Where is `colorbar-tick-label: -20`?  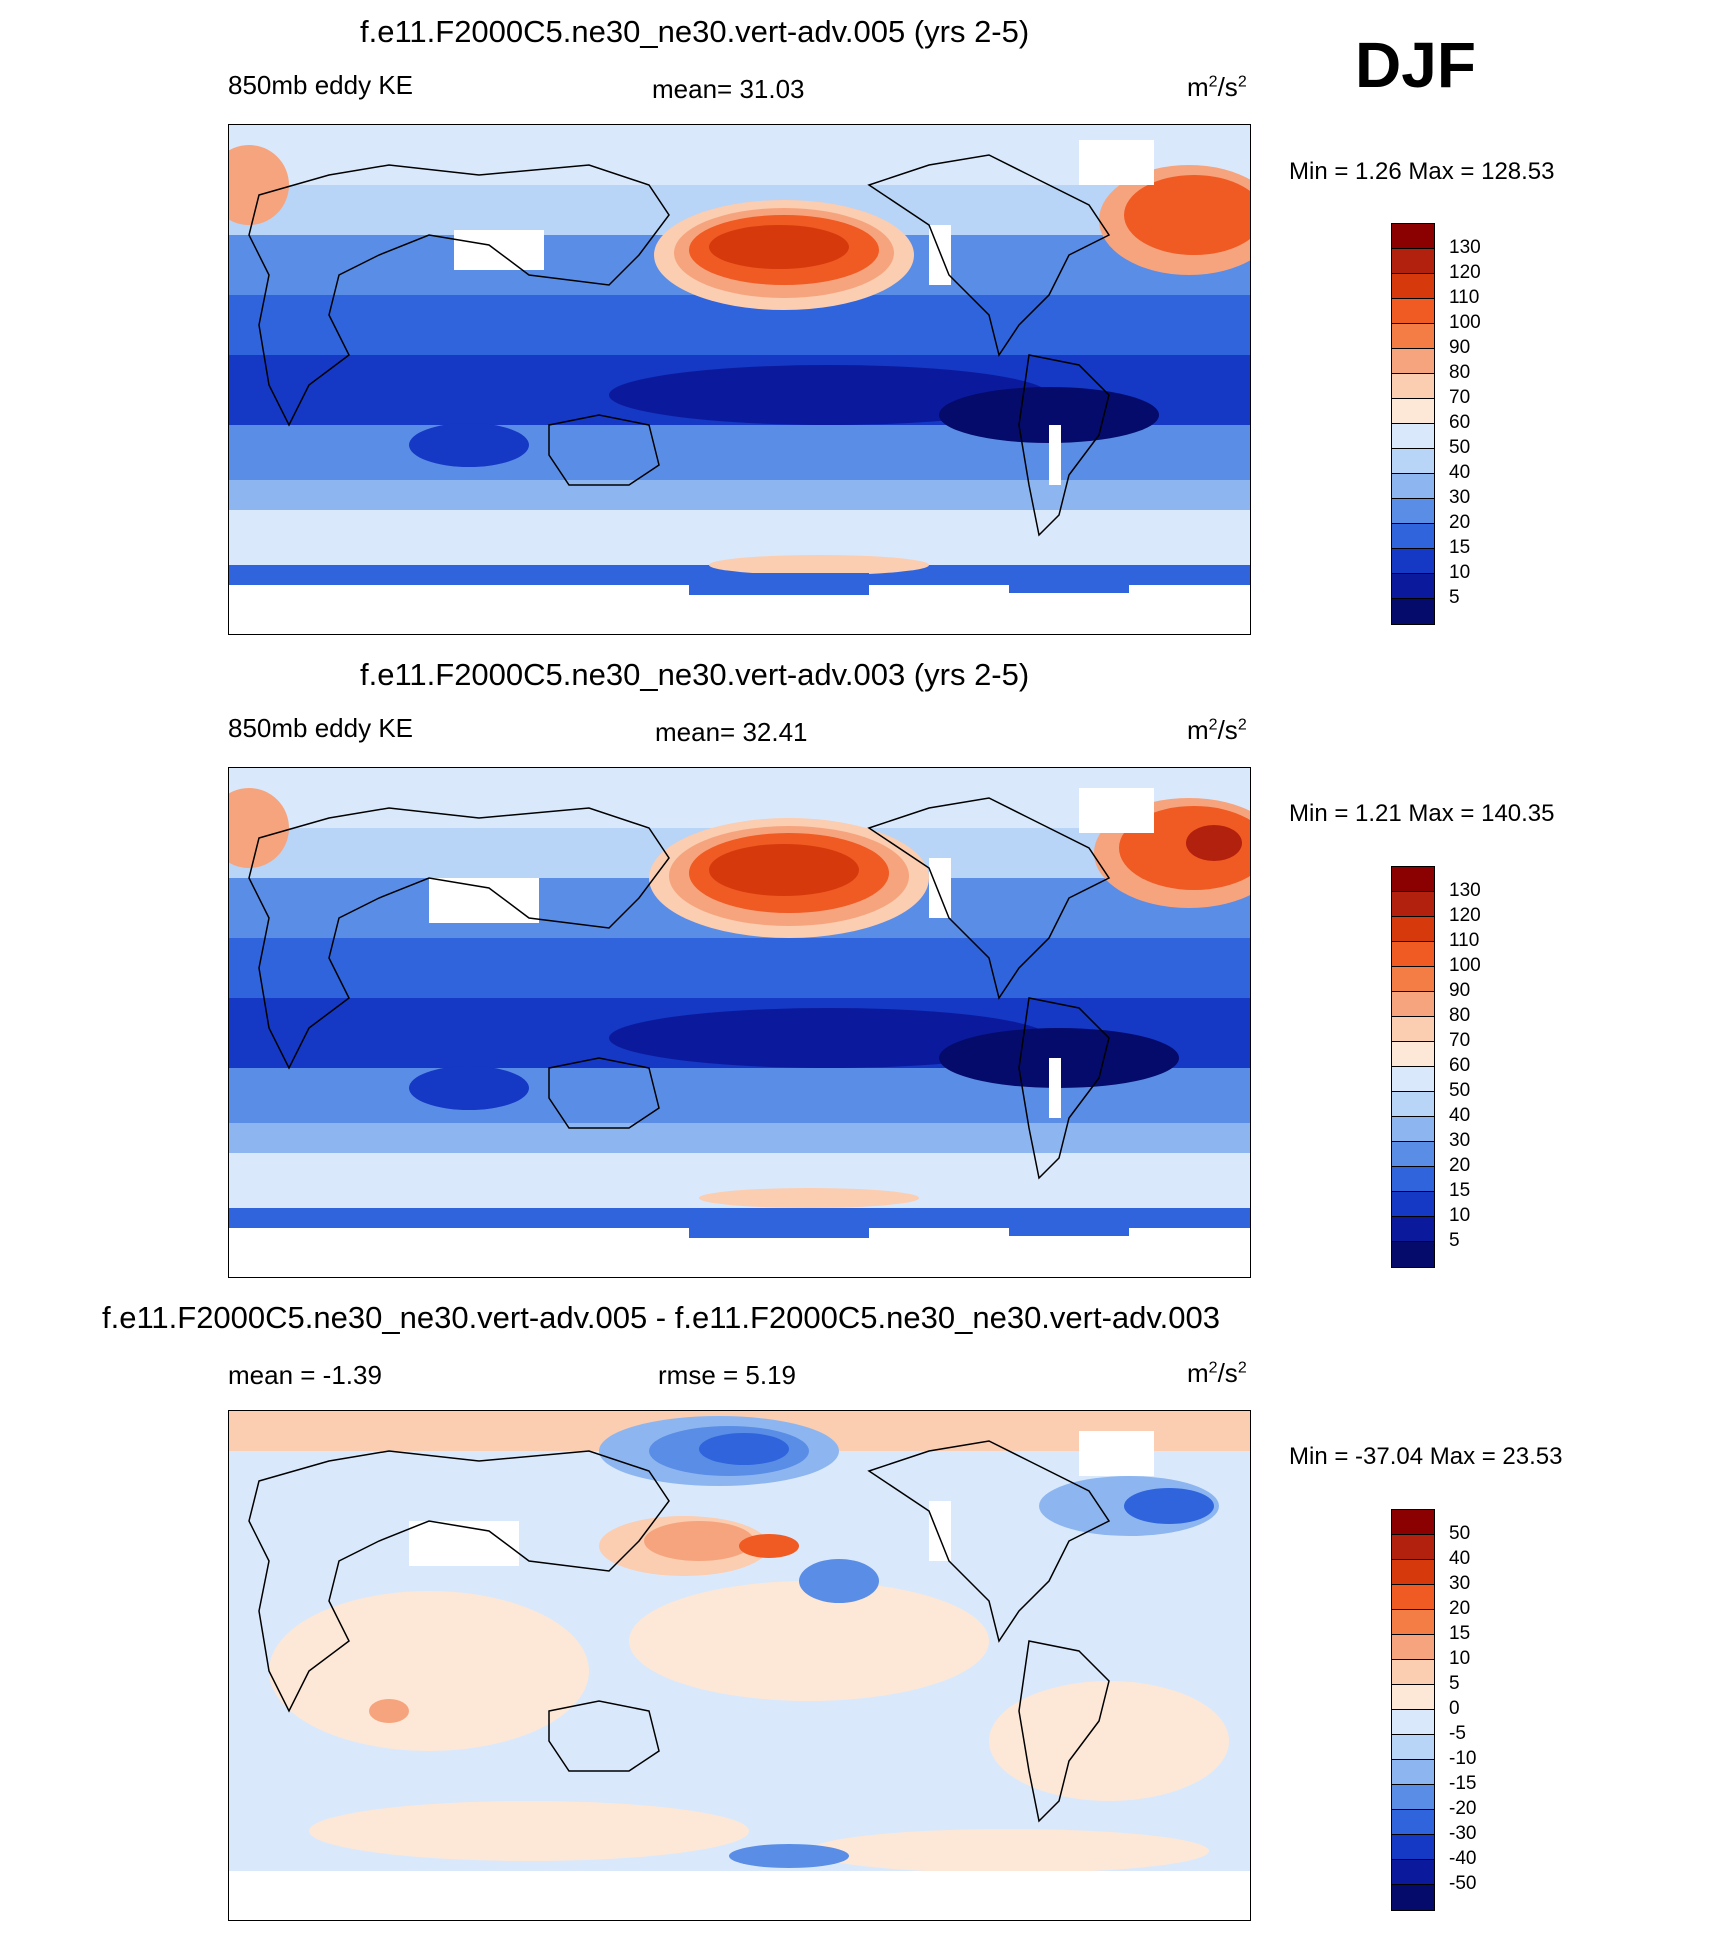 colorbar-tick-label: -20 is located at coordinates (1463, 1808).